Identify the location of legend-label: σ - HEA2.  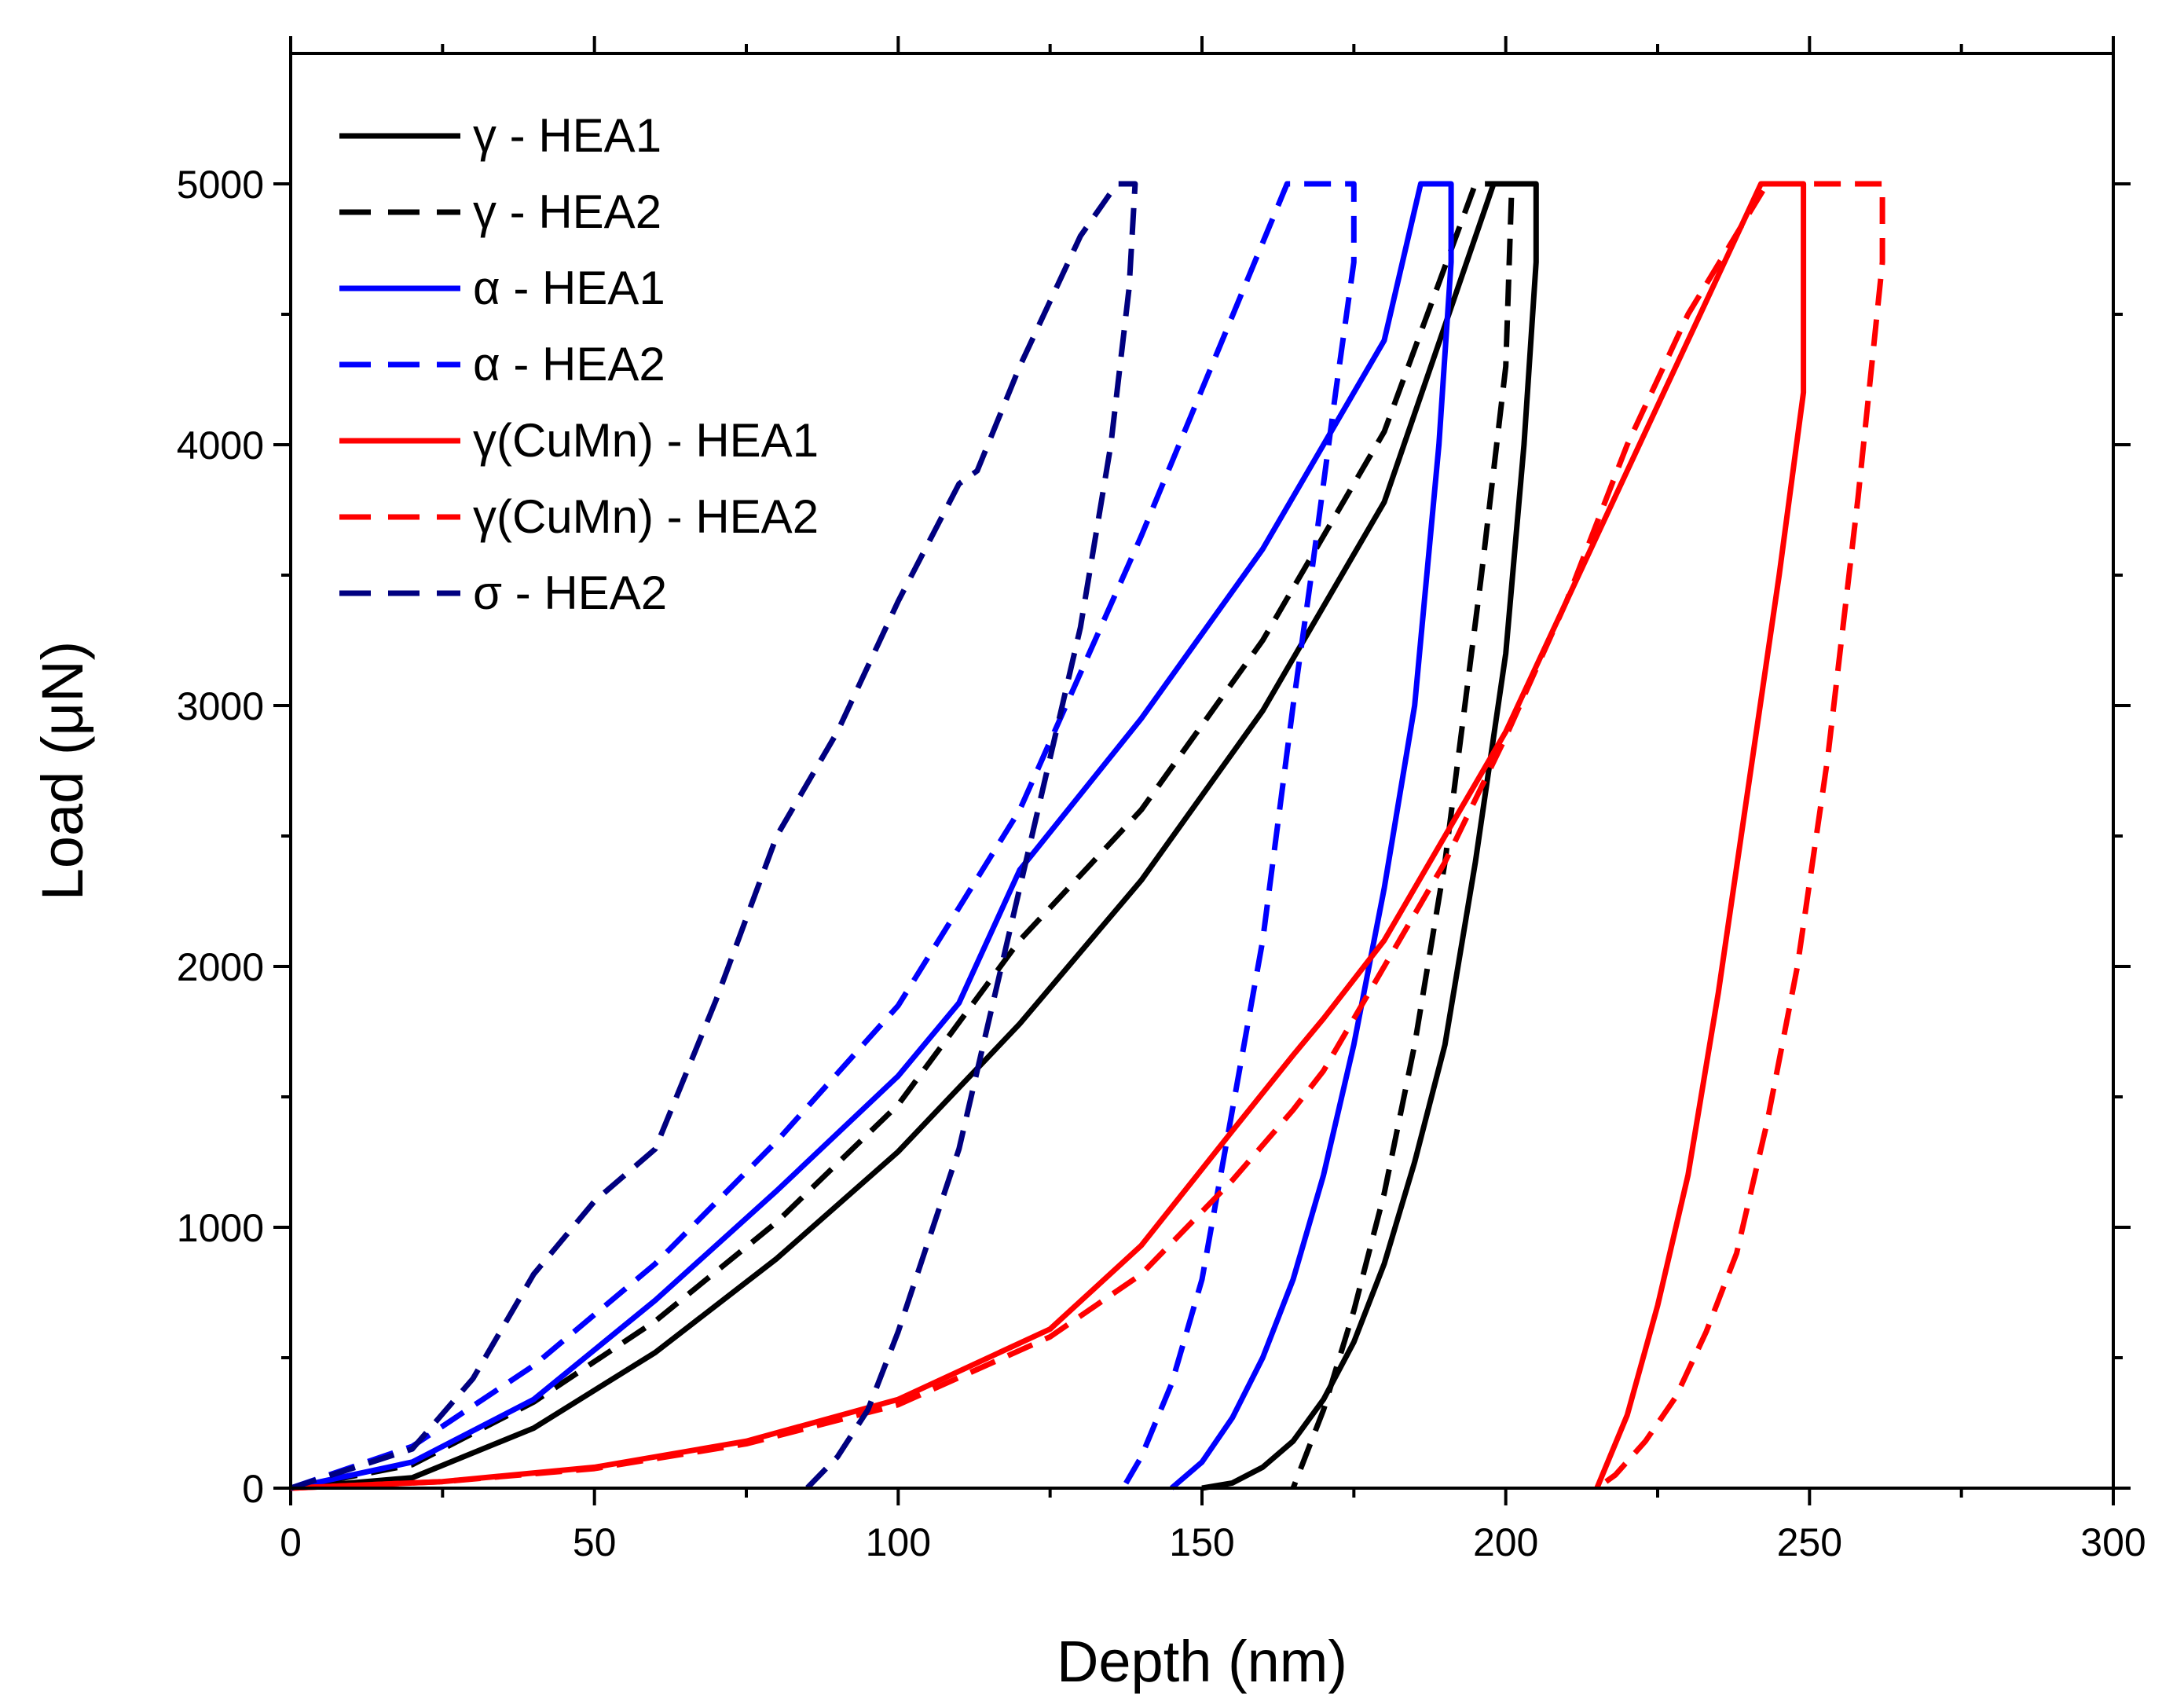
(570, 592).